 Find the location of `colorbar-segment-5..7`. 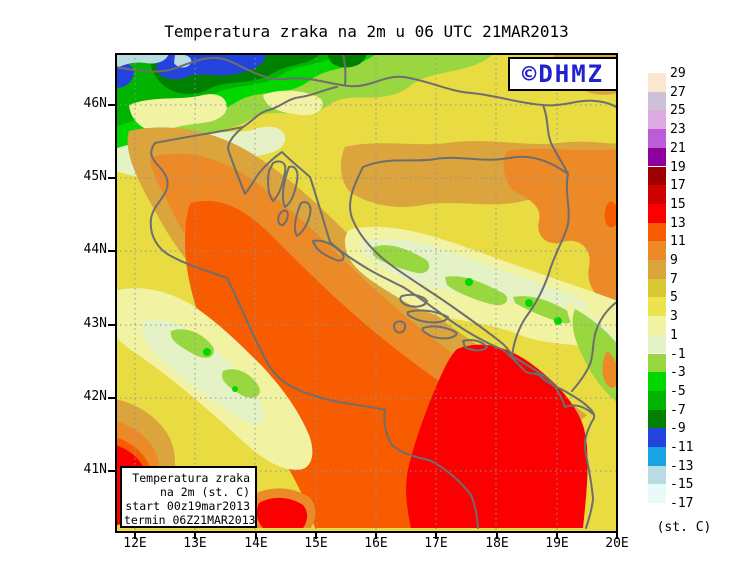

colorbar-segment-5..7 is located at coordinates (657, 288).